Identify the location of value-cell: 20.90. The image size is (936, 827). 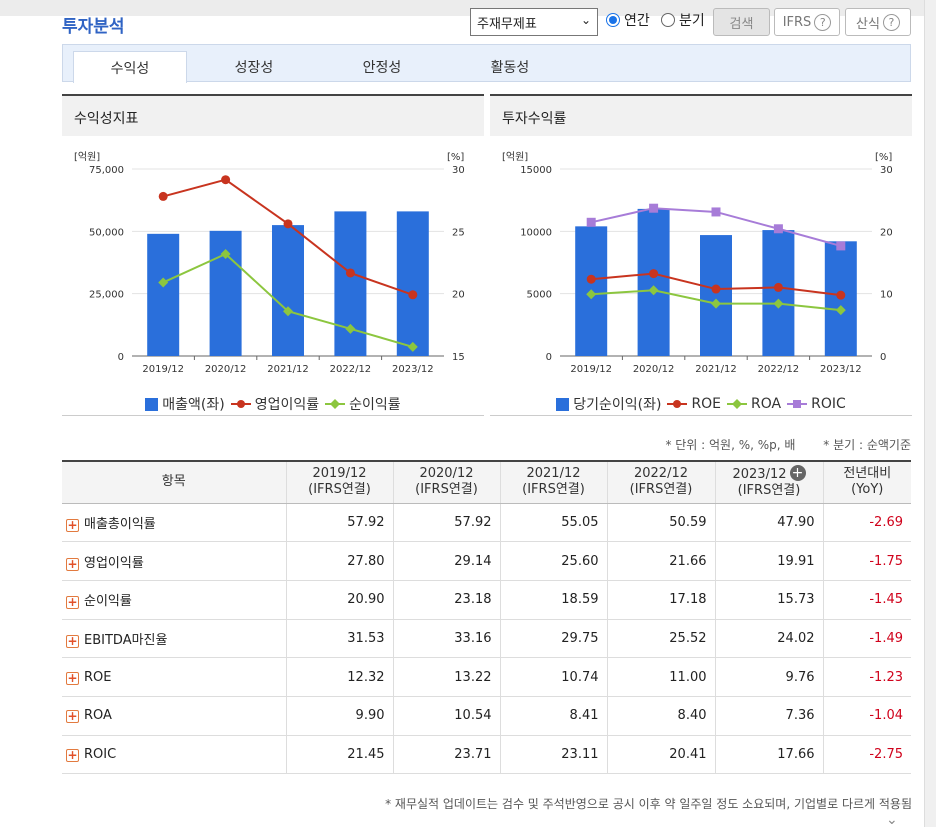
(339, 600).